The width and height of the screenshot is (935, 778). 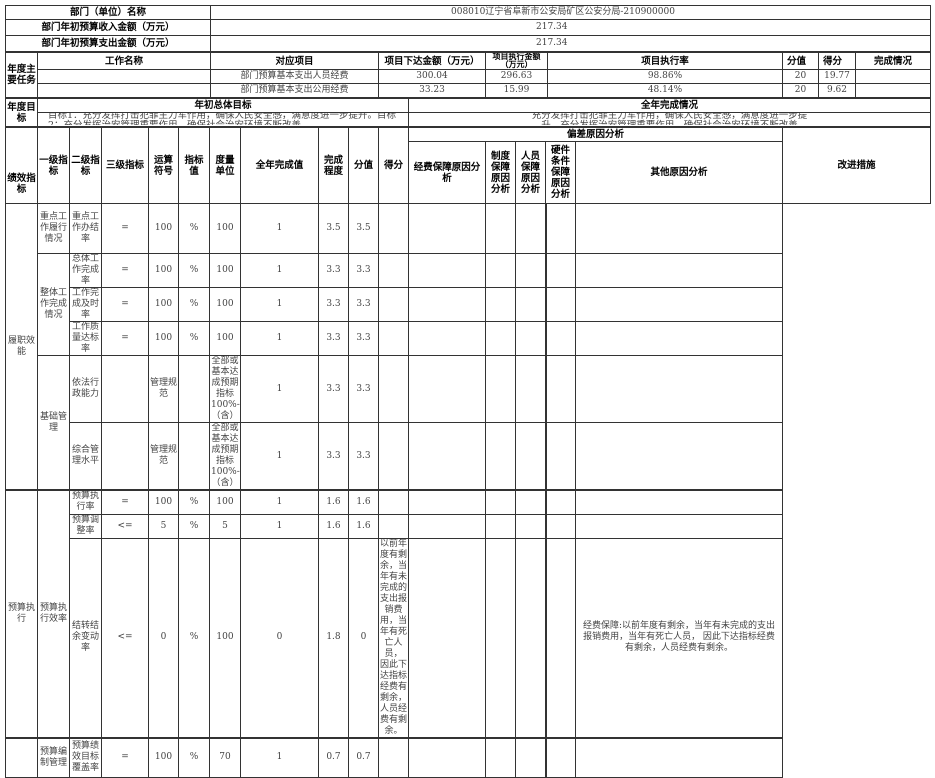 What do you see at coordinates (468, 757) in the screenshot?
I see `indicator-row: 预算编制管理 预算绩效目标覆盖率 = 100% 70 1 0.7 0.7` at bounding box center [468, 757].